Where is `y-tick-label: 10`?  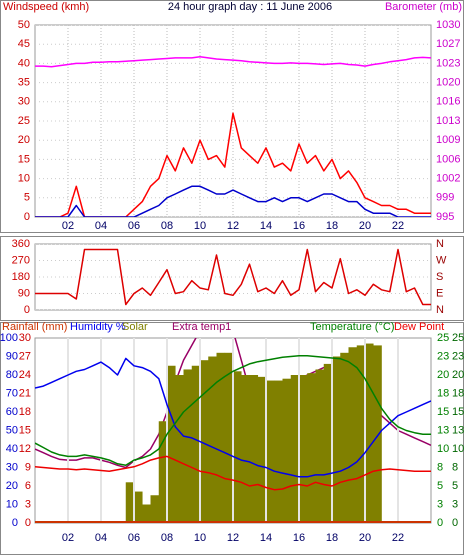 y-tick-label: 10 is located at coordinates (12, 504).